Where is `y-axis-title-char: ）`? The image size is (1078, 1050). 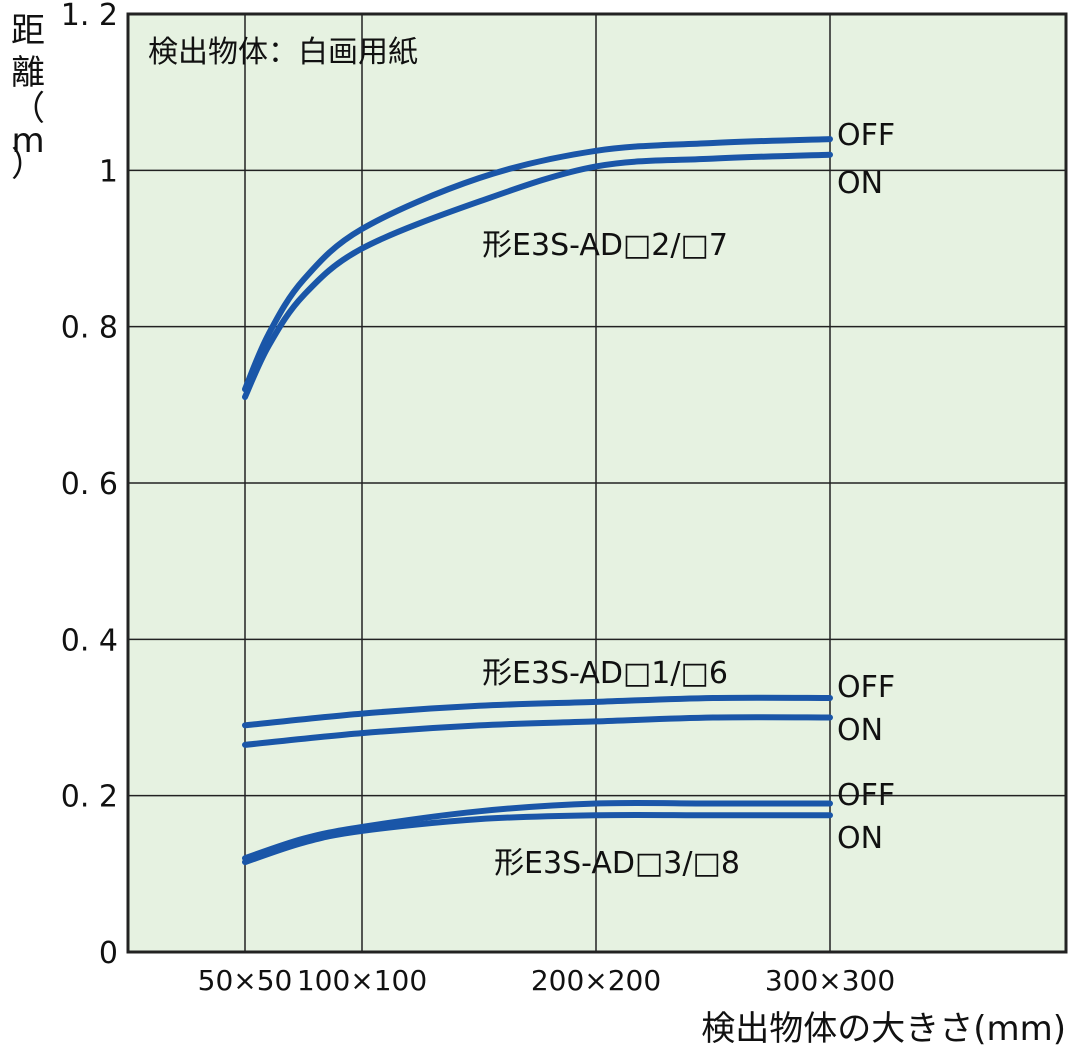
y-axis-title-char: ） is located at coordinates (28, 165).